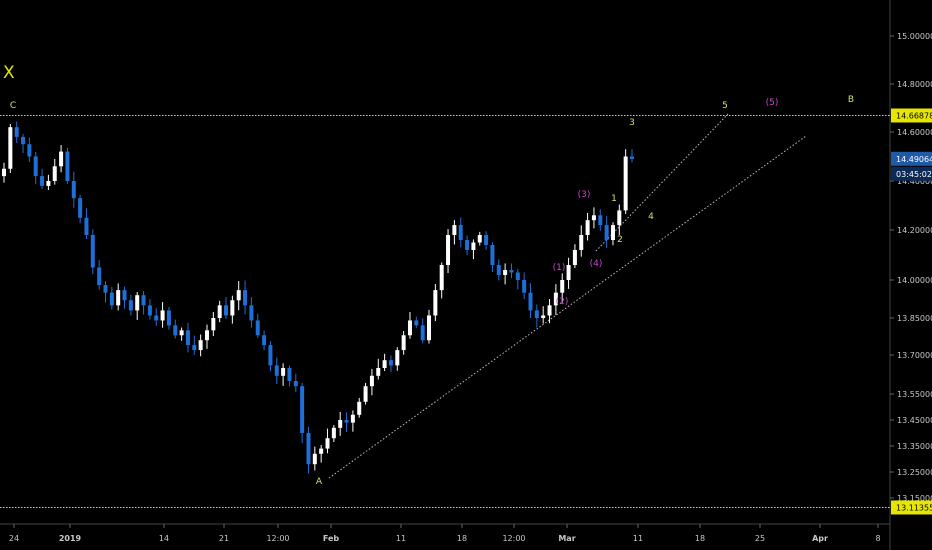 Image resolution: width=932 pixels, height=550 pixels. I want to click on y-tick-label: 13.15000, so click(914, 498).